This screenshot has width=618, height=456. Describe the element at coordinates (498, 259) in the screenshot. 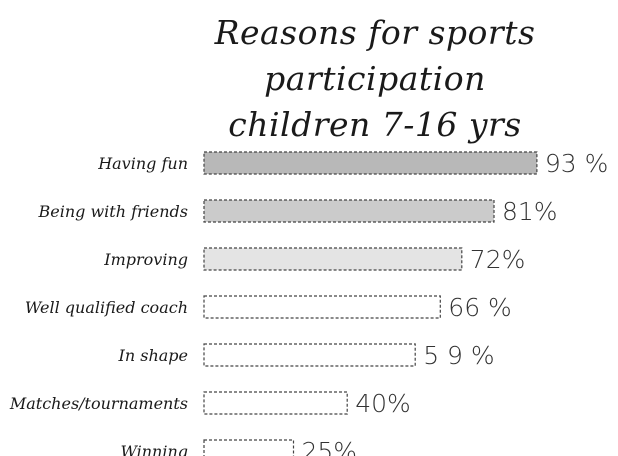

I see `value-label: 72%` at that location.